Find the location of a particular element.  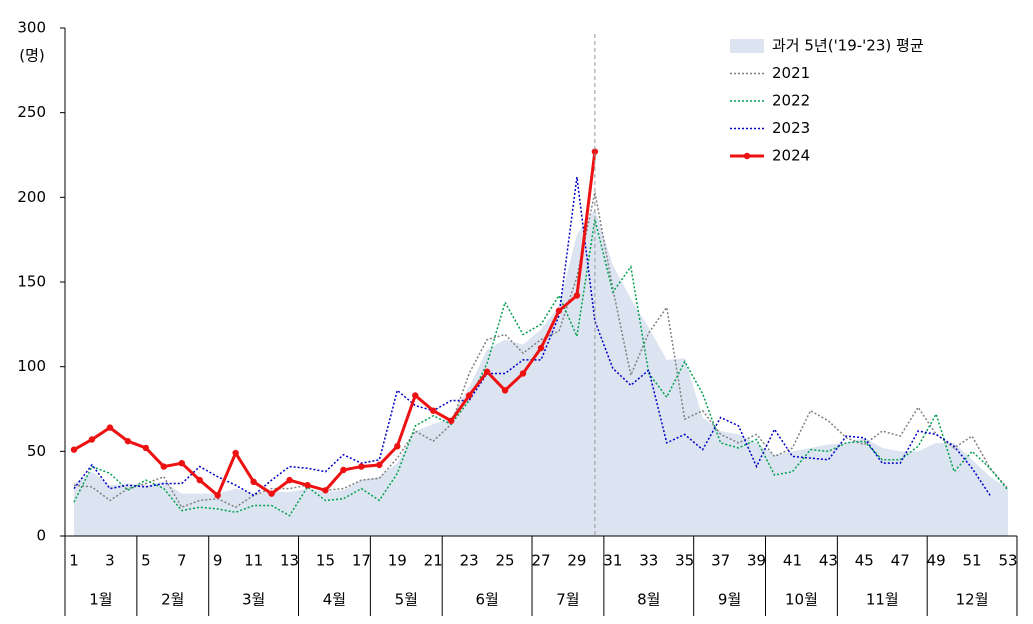

x-tick-label: 11 is located at coordinates (253, 561).